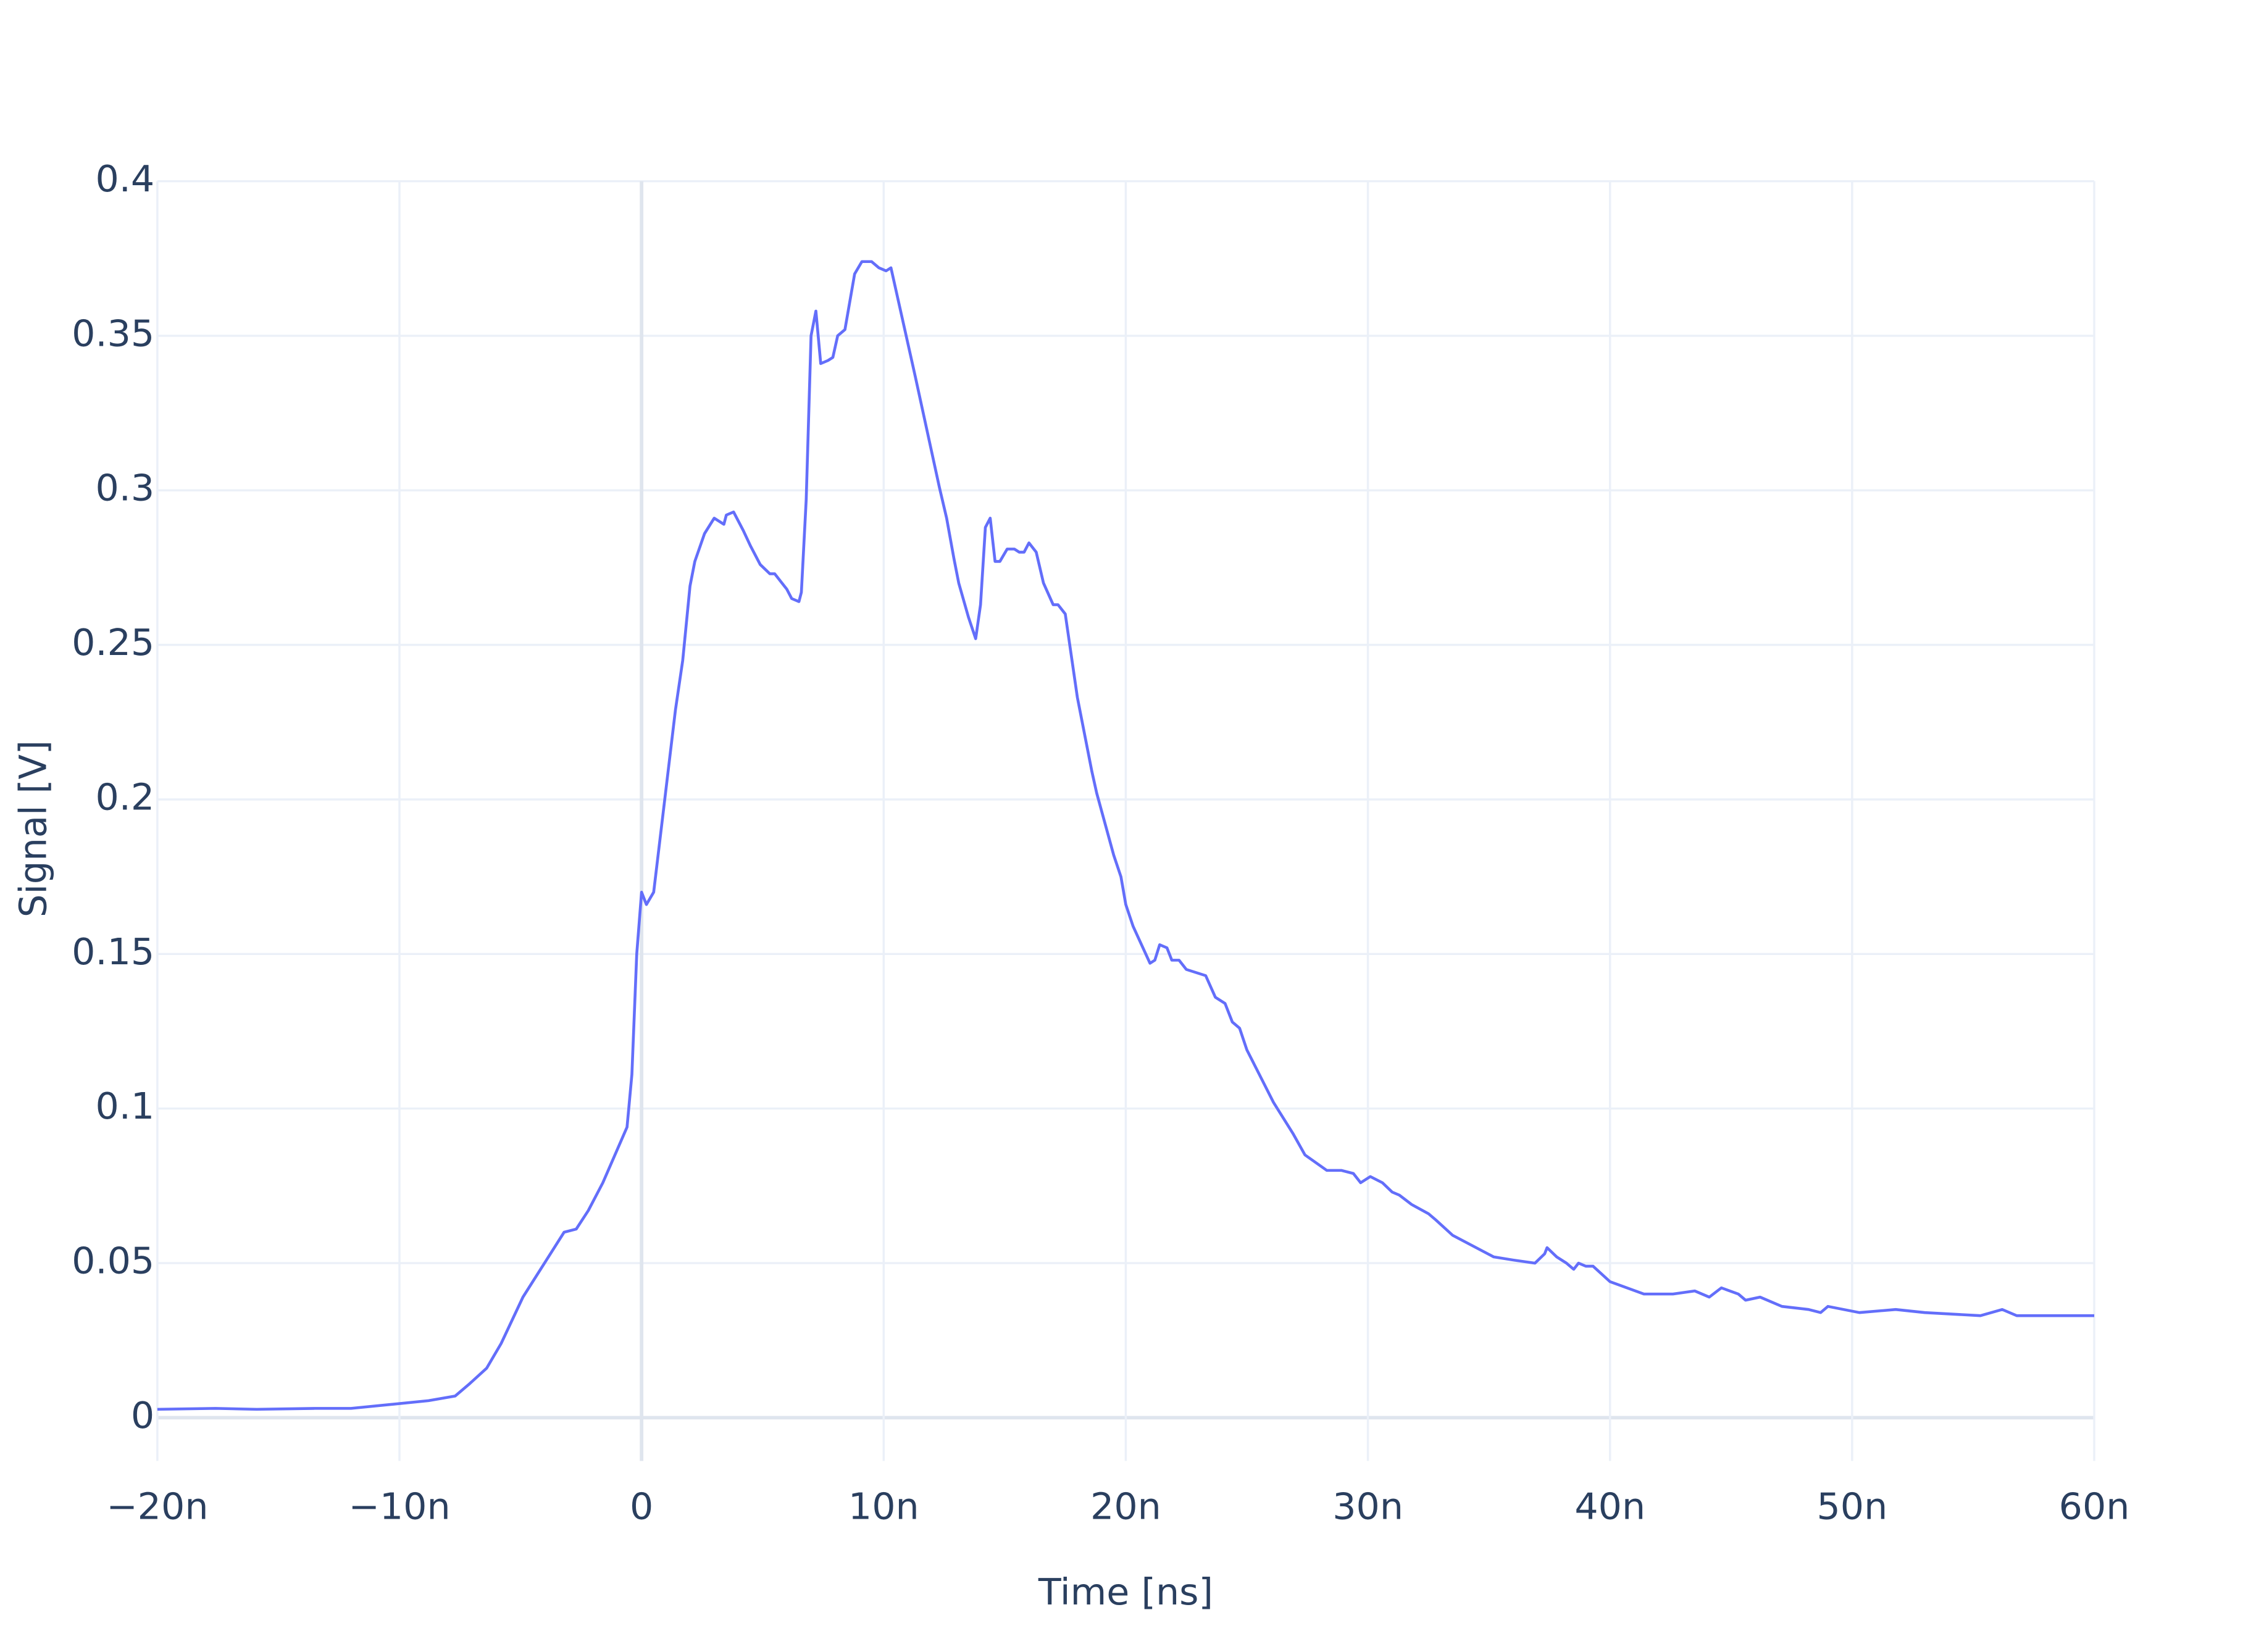 The height and width of the screenshot is (1652, 2243). I want to click on x-tick-label: 60n, so click(2094, 1507).